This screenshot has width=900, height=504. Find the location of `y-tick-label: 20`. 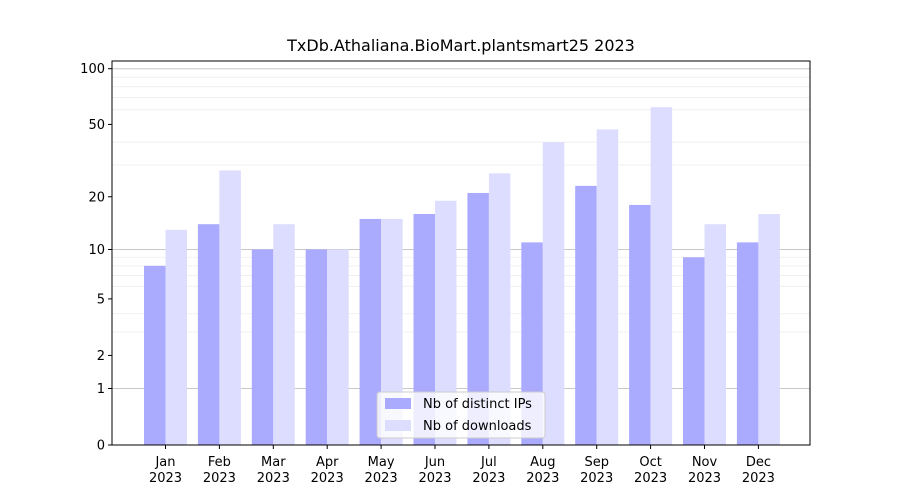

y-tick-label: 20 is located at coordinates (96, 197).